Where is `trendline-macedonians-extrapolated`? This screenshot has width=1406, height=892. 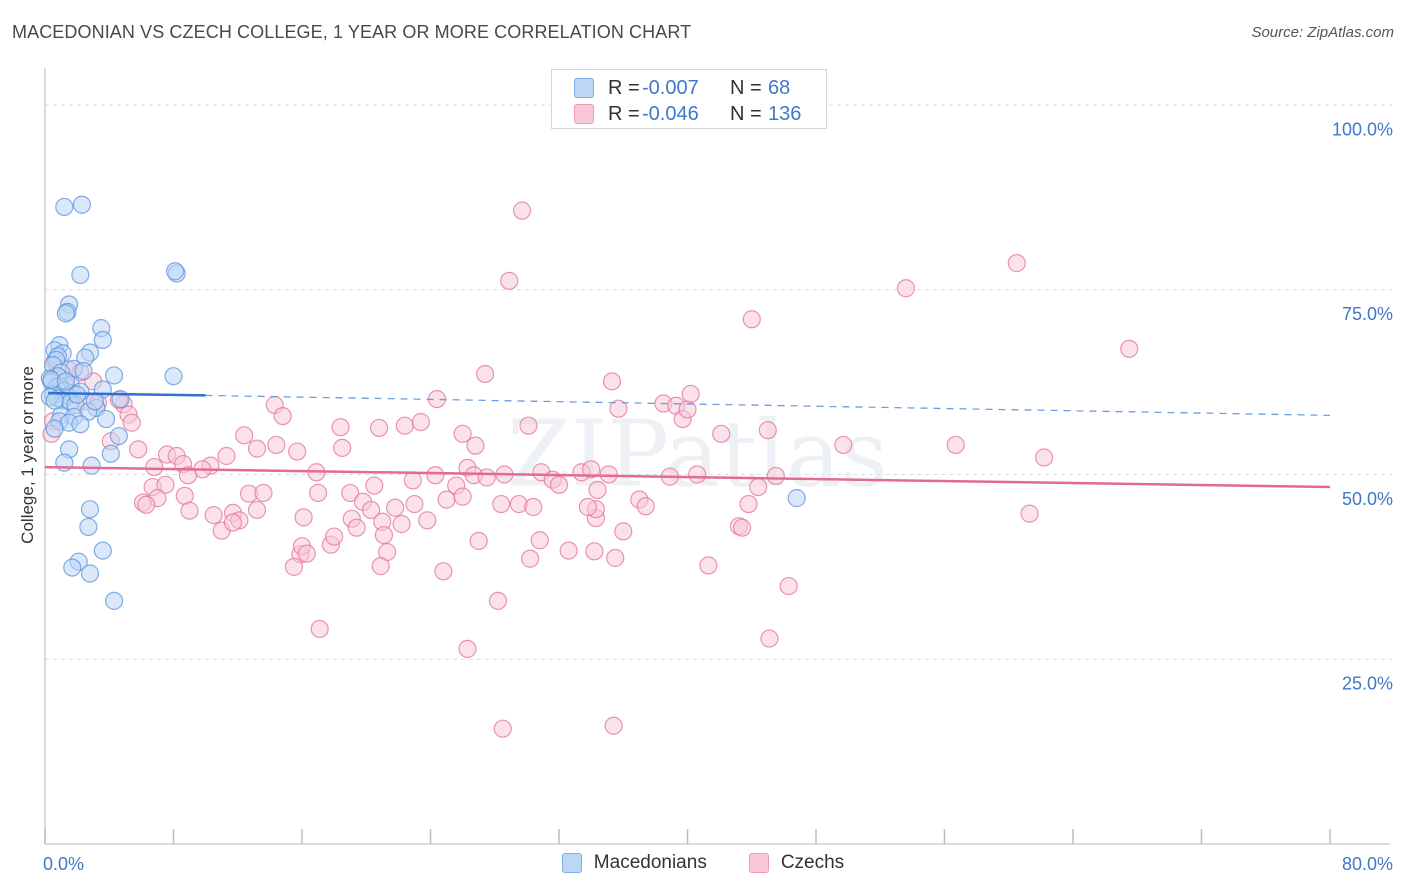
trendline-macedonians-extrapolated is located at coordinates (768, 405).